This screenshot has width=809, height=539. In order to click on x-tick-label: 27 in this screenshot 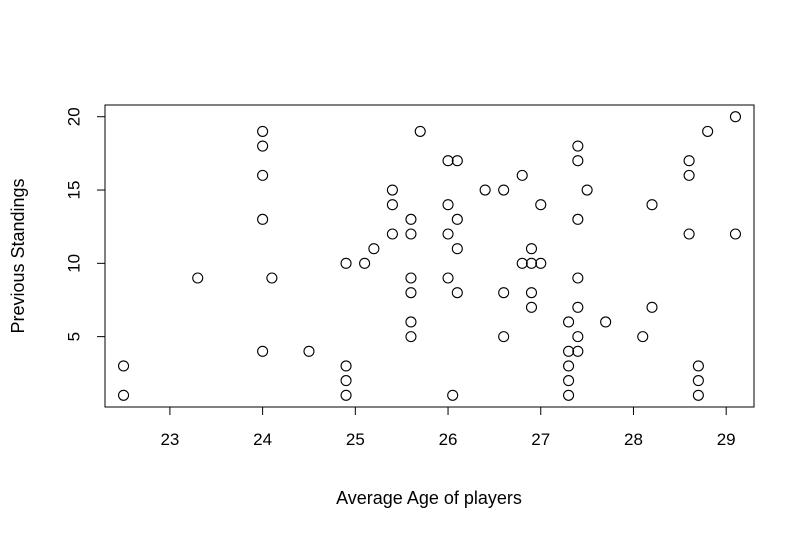, I will do `click(540, 439)`.